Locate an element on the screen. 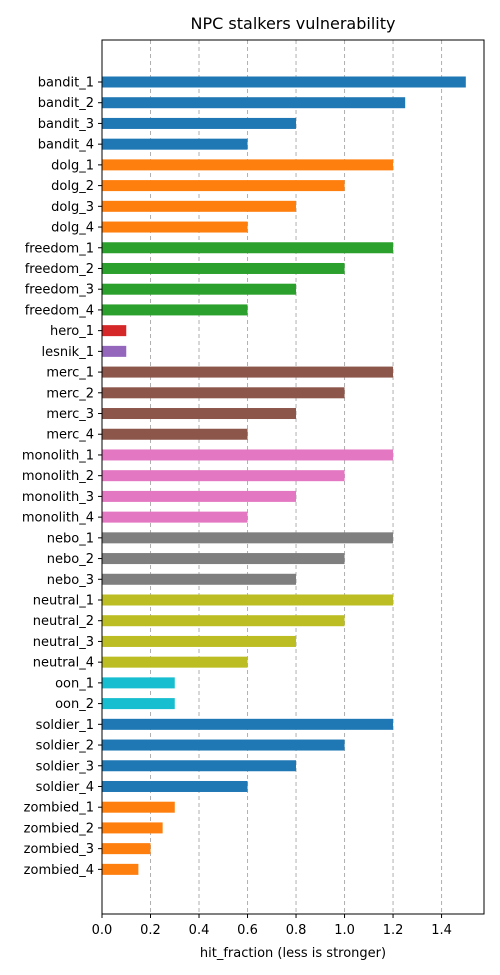 The width and height of the screenshot is (500, 975). y-tick-label: freedom_4 is located at coordinates (59, 310).